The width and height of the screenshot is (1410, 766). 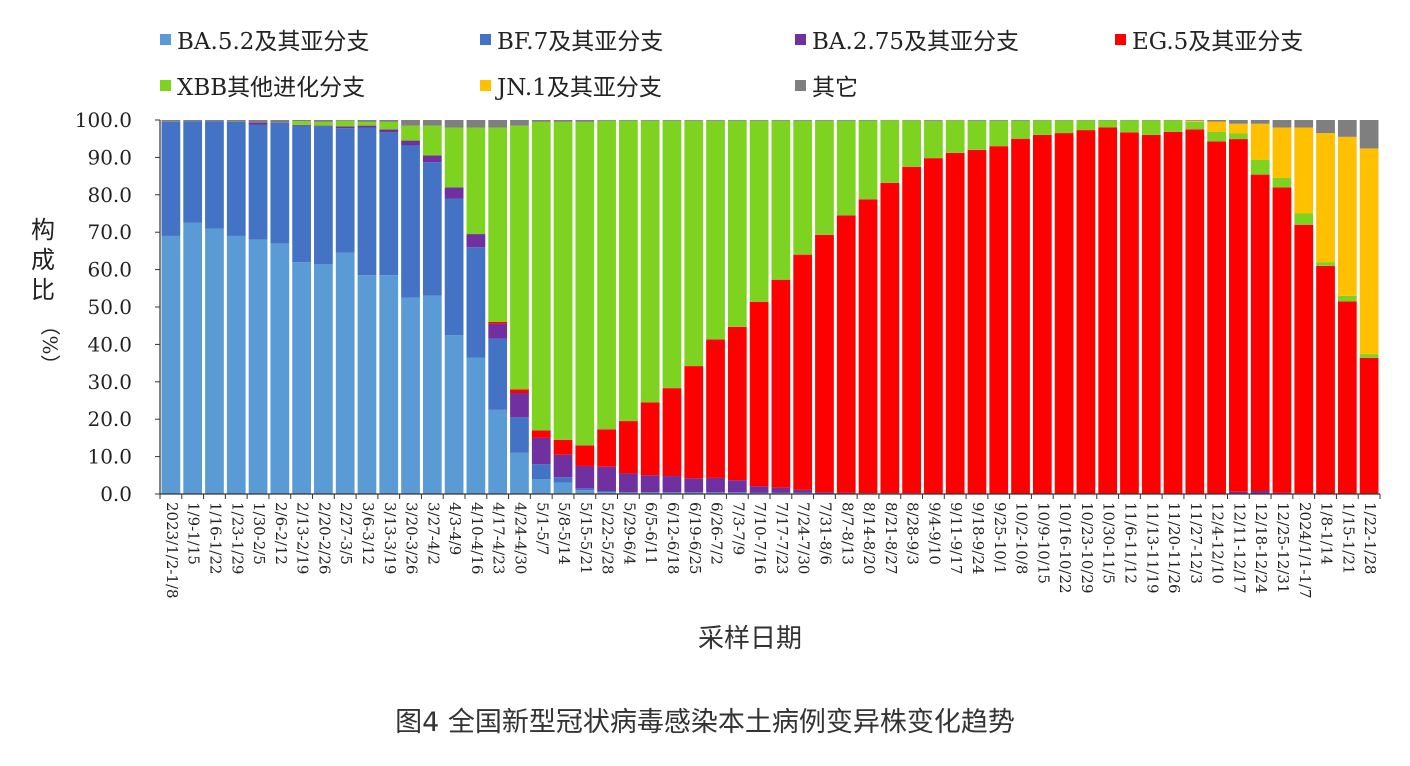 I want to click on x-tick-label: 7/31-8/6, so click(x=825, y=533).